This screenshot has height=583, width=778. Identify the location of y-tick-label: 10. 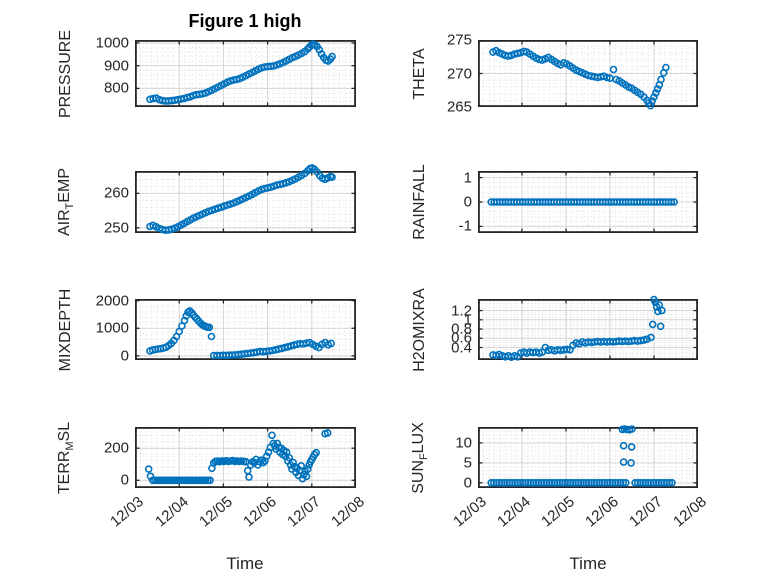
(463, 443).